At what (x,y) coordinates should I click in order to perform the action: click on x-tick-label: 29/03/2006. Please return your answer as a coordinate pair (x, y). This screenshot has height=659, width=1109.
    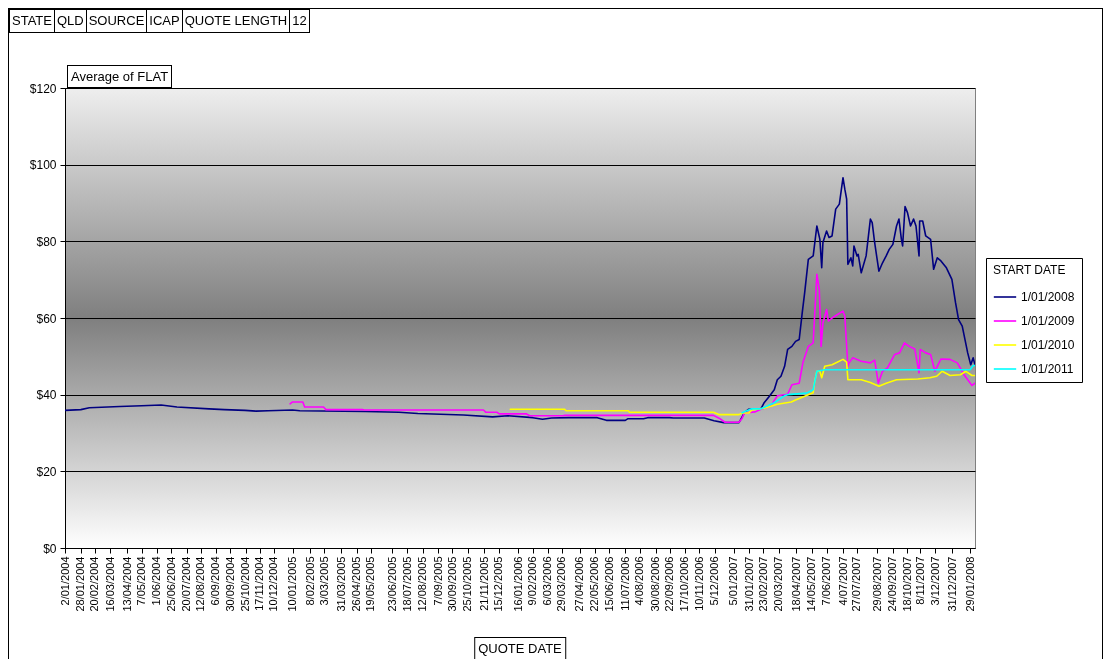
    Looking at the image, I should click on (561, 584).